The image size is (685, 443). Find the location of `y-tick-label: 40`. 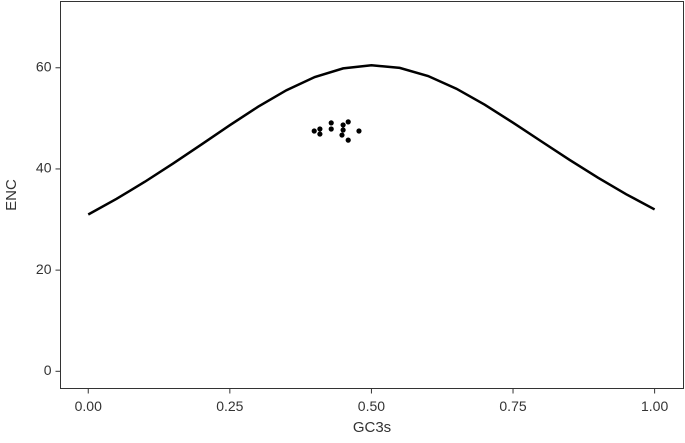

y-tick-label: 40 is located at coordinates (44, 168).